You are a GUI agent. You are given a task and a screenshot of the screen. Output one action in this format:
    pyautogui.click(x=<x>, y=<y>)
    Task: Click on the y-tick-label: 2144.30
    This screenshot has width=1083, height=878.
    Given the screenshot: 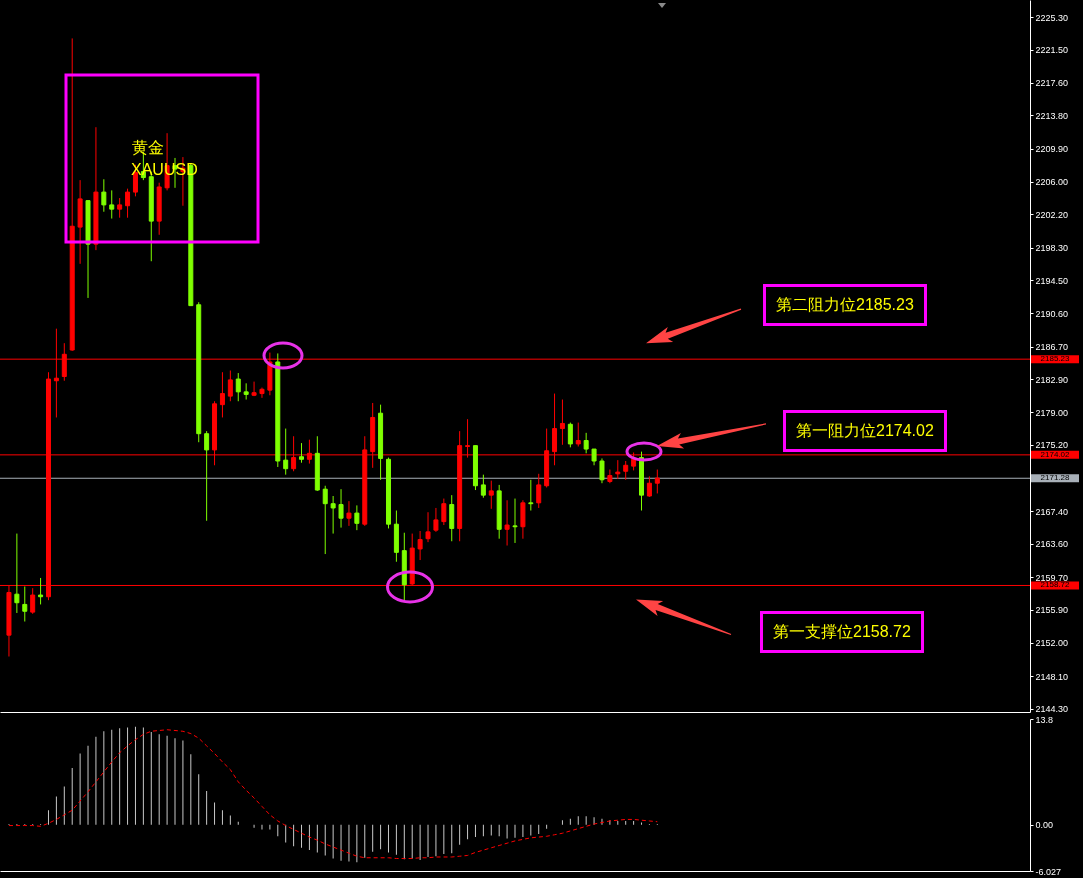 What is the action you would take?
    pyautogui.click(x=1052, y=709)
    